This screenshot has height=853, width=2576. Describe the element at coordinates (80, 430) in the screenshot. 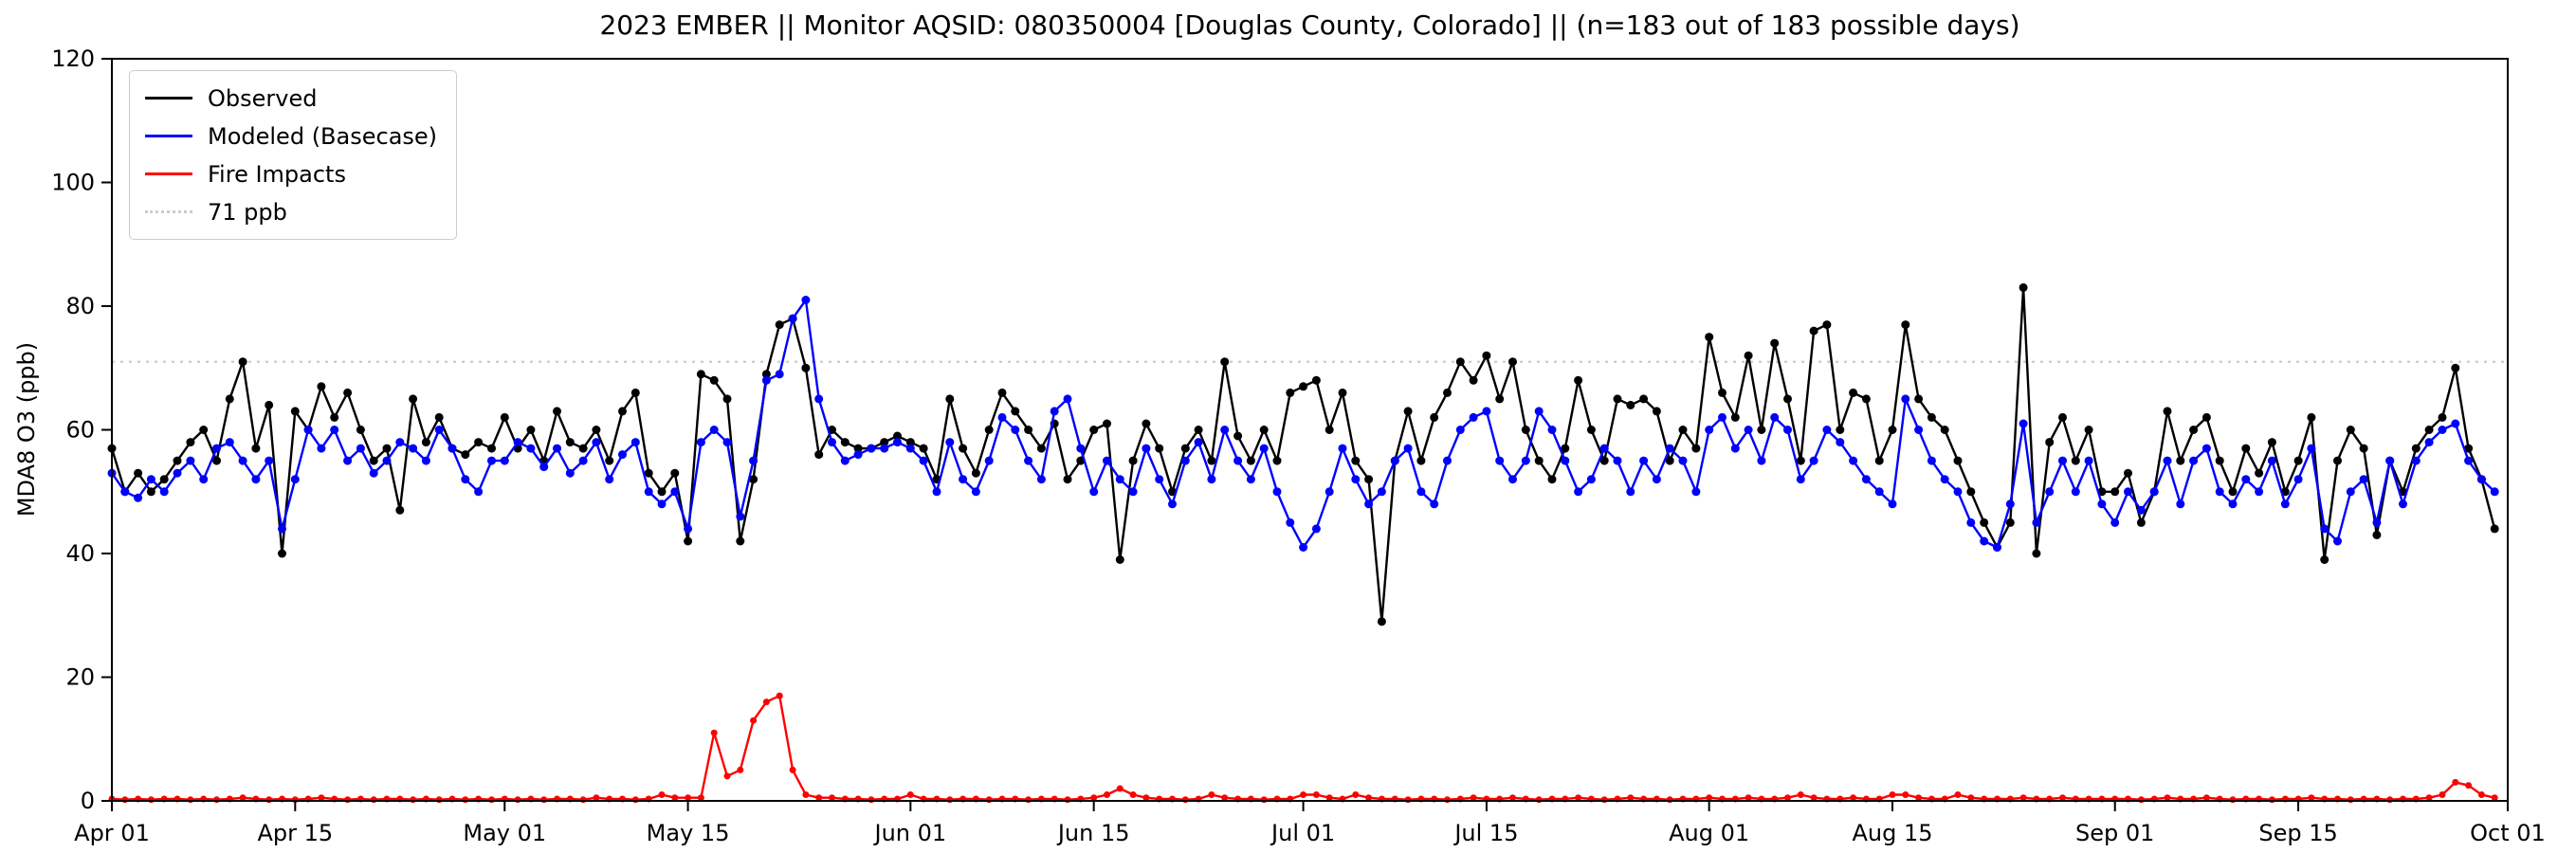

I see `y-tick-label: 60` at that location.